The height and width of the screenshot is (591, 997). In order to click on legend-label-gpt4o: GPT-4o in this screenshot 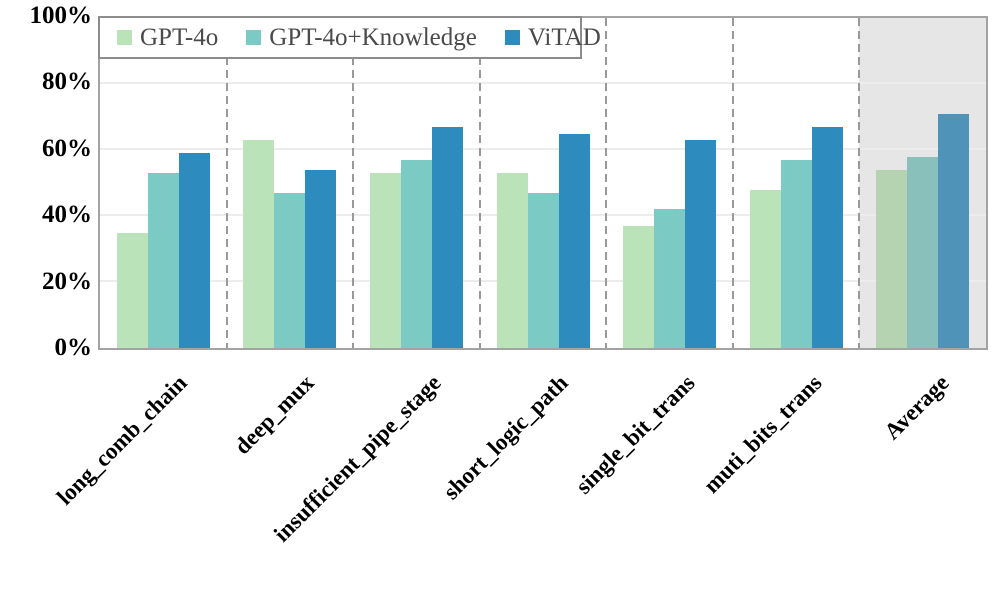, I will do `click(179, 37)`.